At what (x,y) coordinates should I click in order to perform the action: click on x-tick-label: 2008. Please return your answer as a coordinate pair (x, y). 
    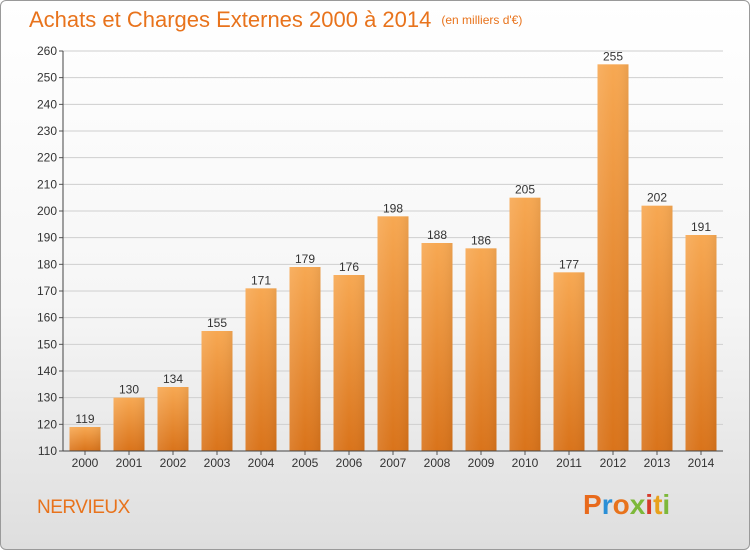
    Looking at the image, I should click on (437, 463).